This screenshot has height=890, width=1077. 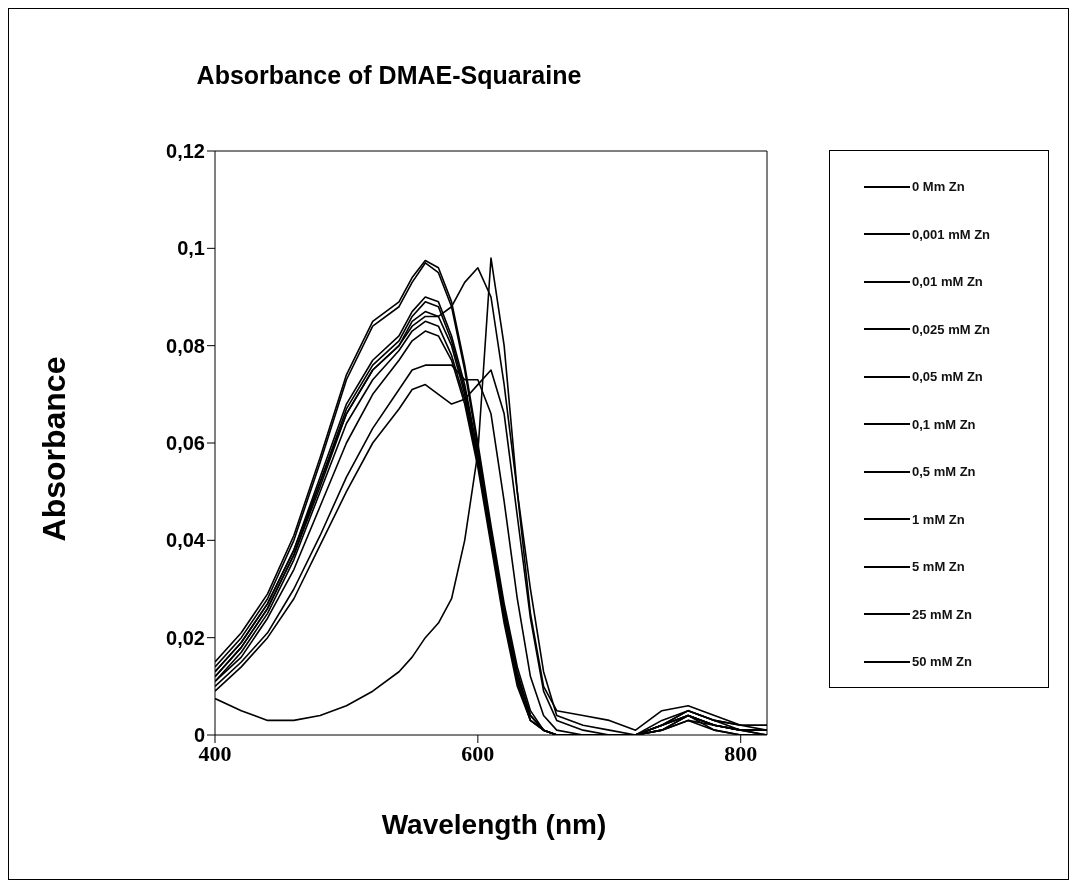 What do you see at coordinates (938, 519) in the screenshot?
I see `legend-label: 1 mM Zn` at bounding box center [938, 519].